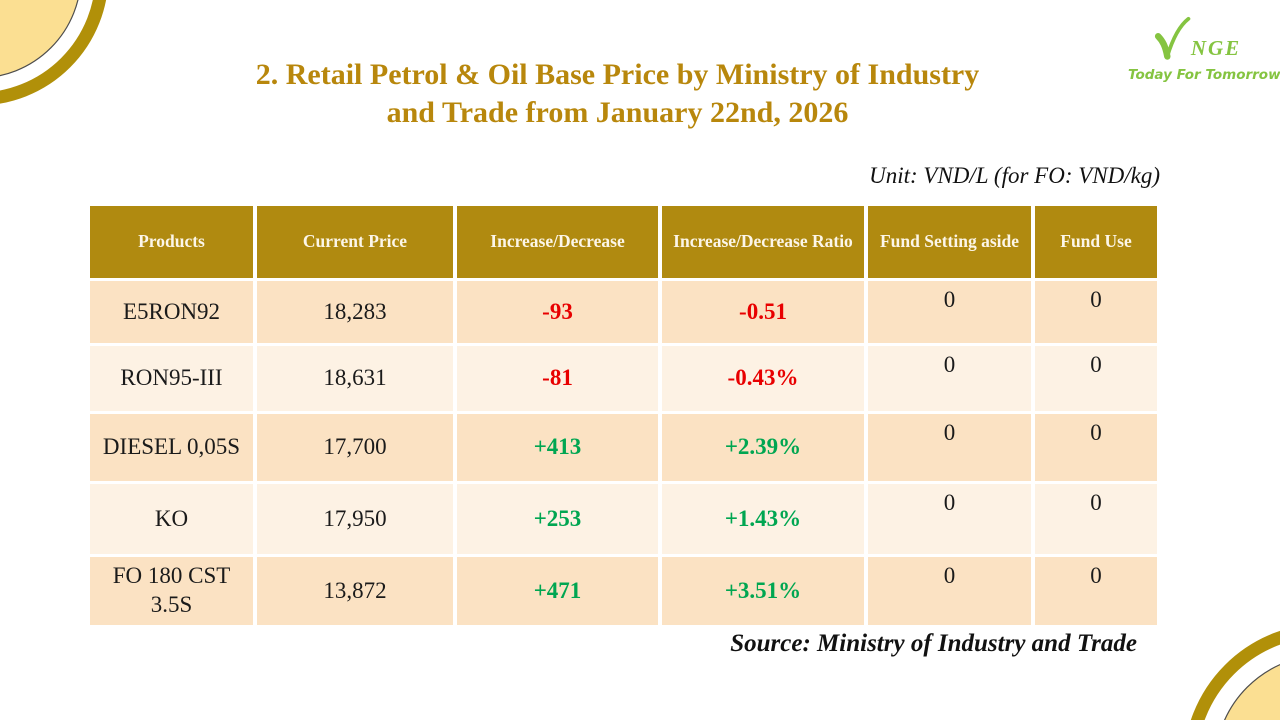  I want to click on source-note: Source: Ministry of Industry and Trade, so click(933, 643).